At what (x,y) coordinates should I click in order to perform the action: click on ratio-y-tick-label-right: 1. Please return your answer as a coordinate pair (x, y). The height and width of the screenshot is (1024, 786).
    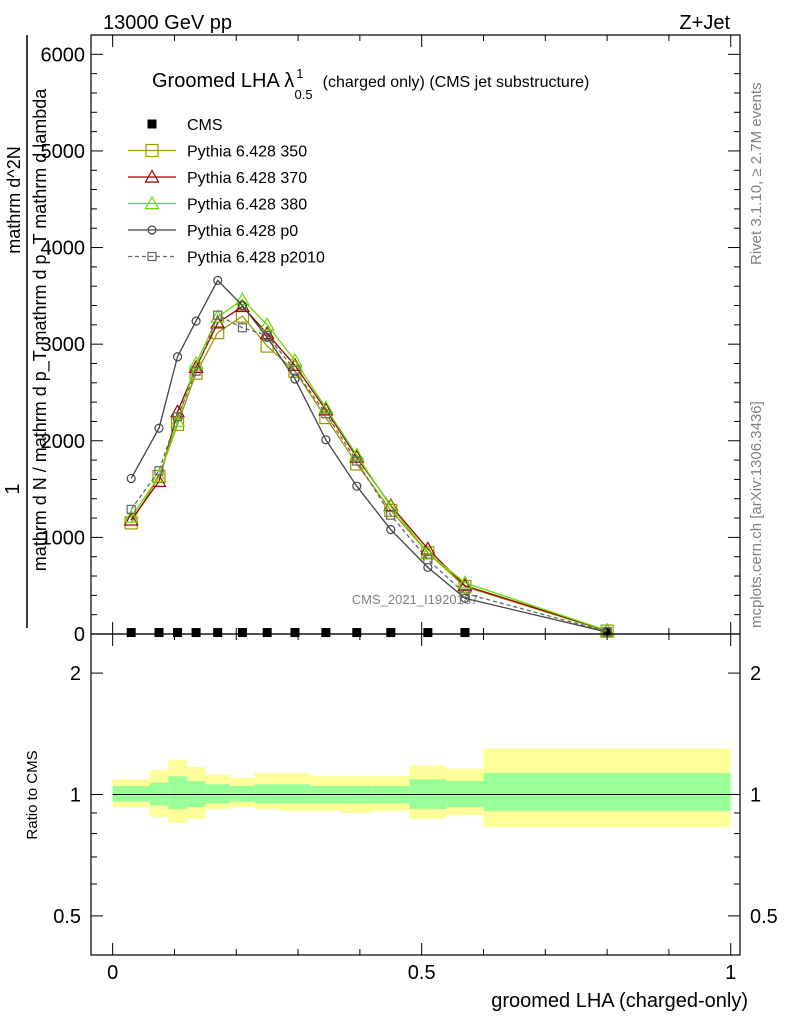
    Looking at the image, I should click on (755, 796).